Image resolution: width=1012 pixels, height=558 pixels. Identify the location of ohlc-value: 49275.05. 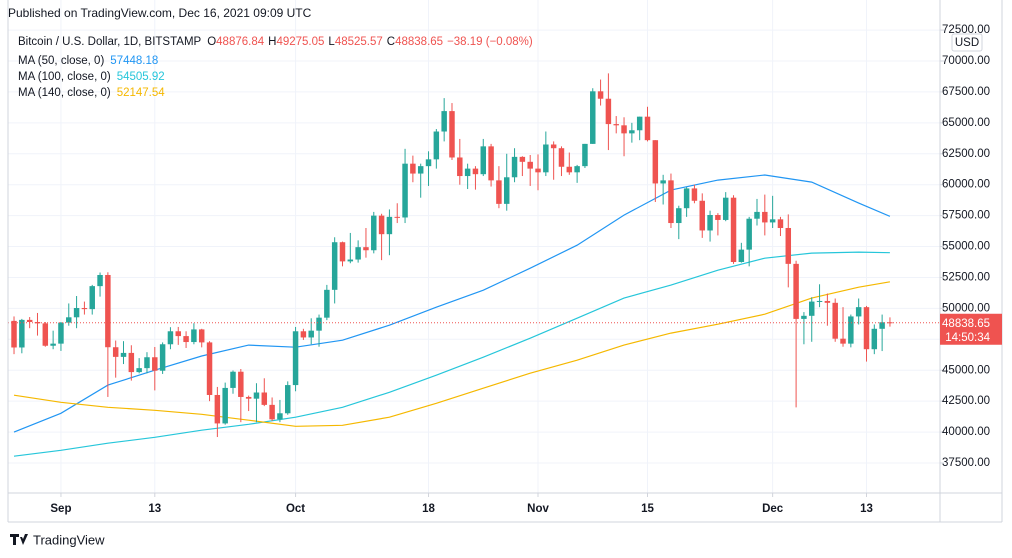
(300, 42).